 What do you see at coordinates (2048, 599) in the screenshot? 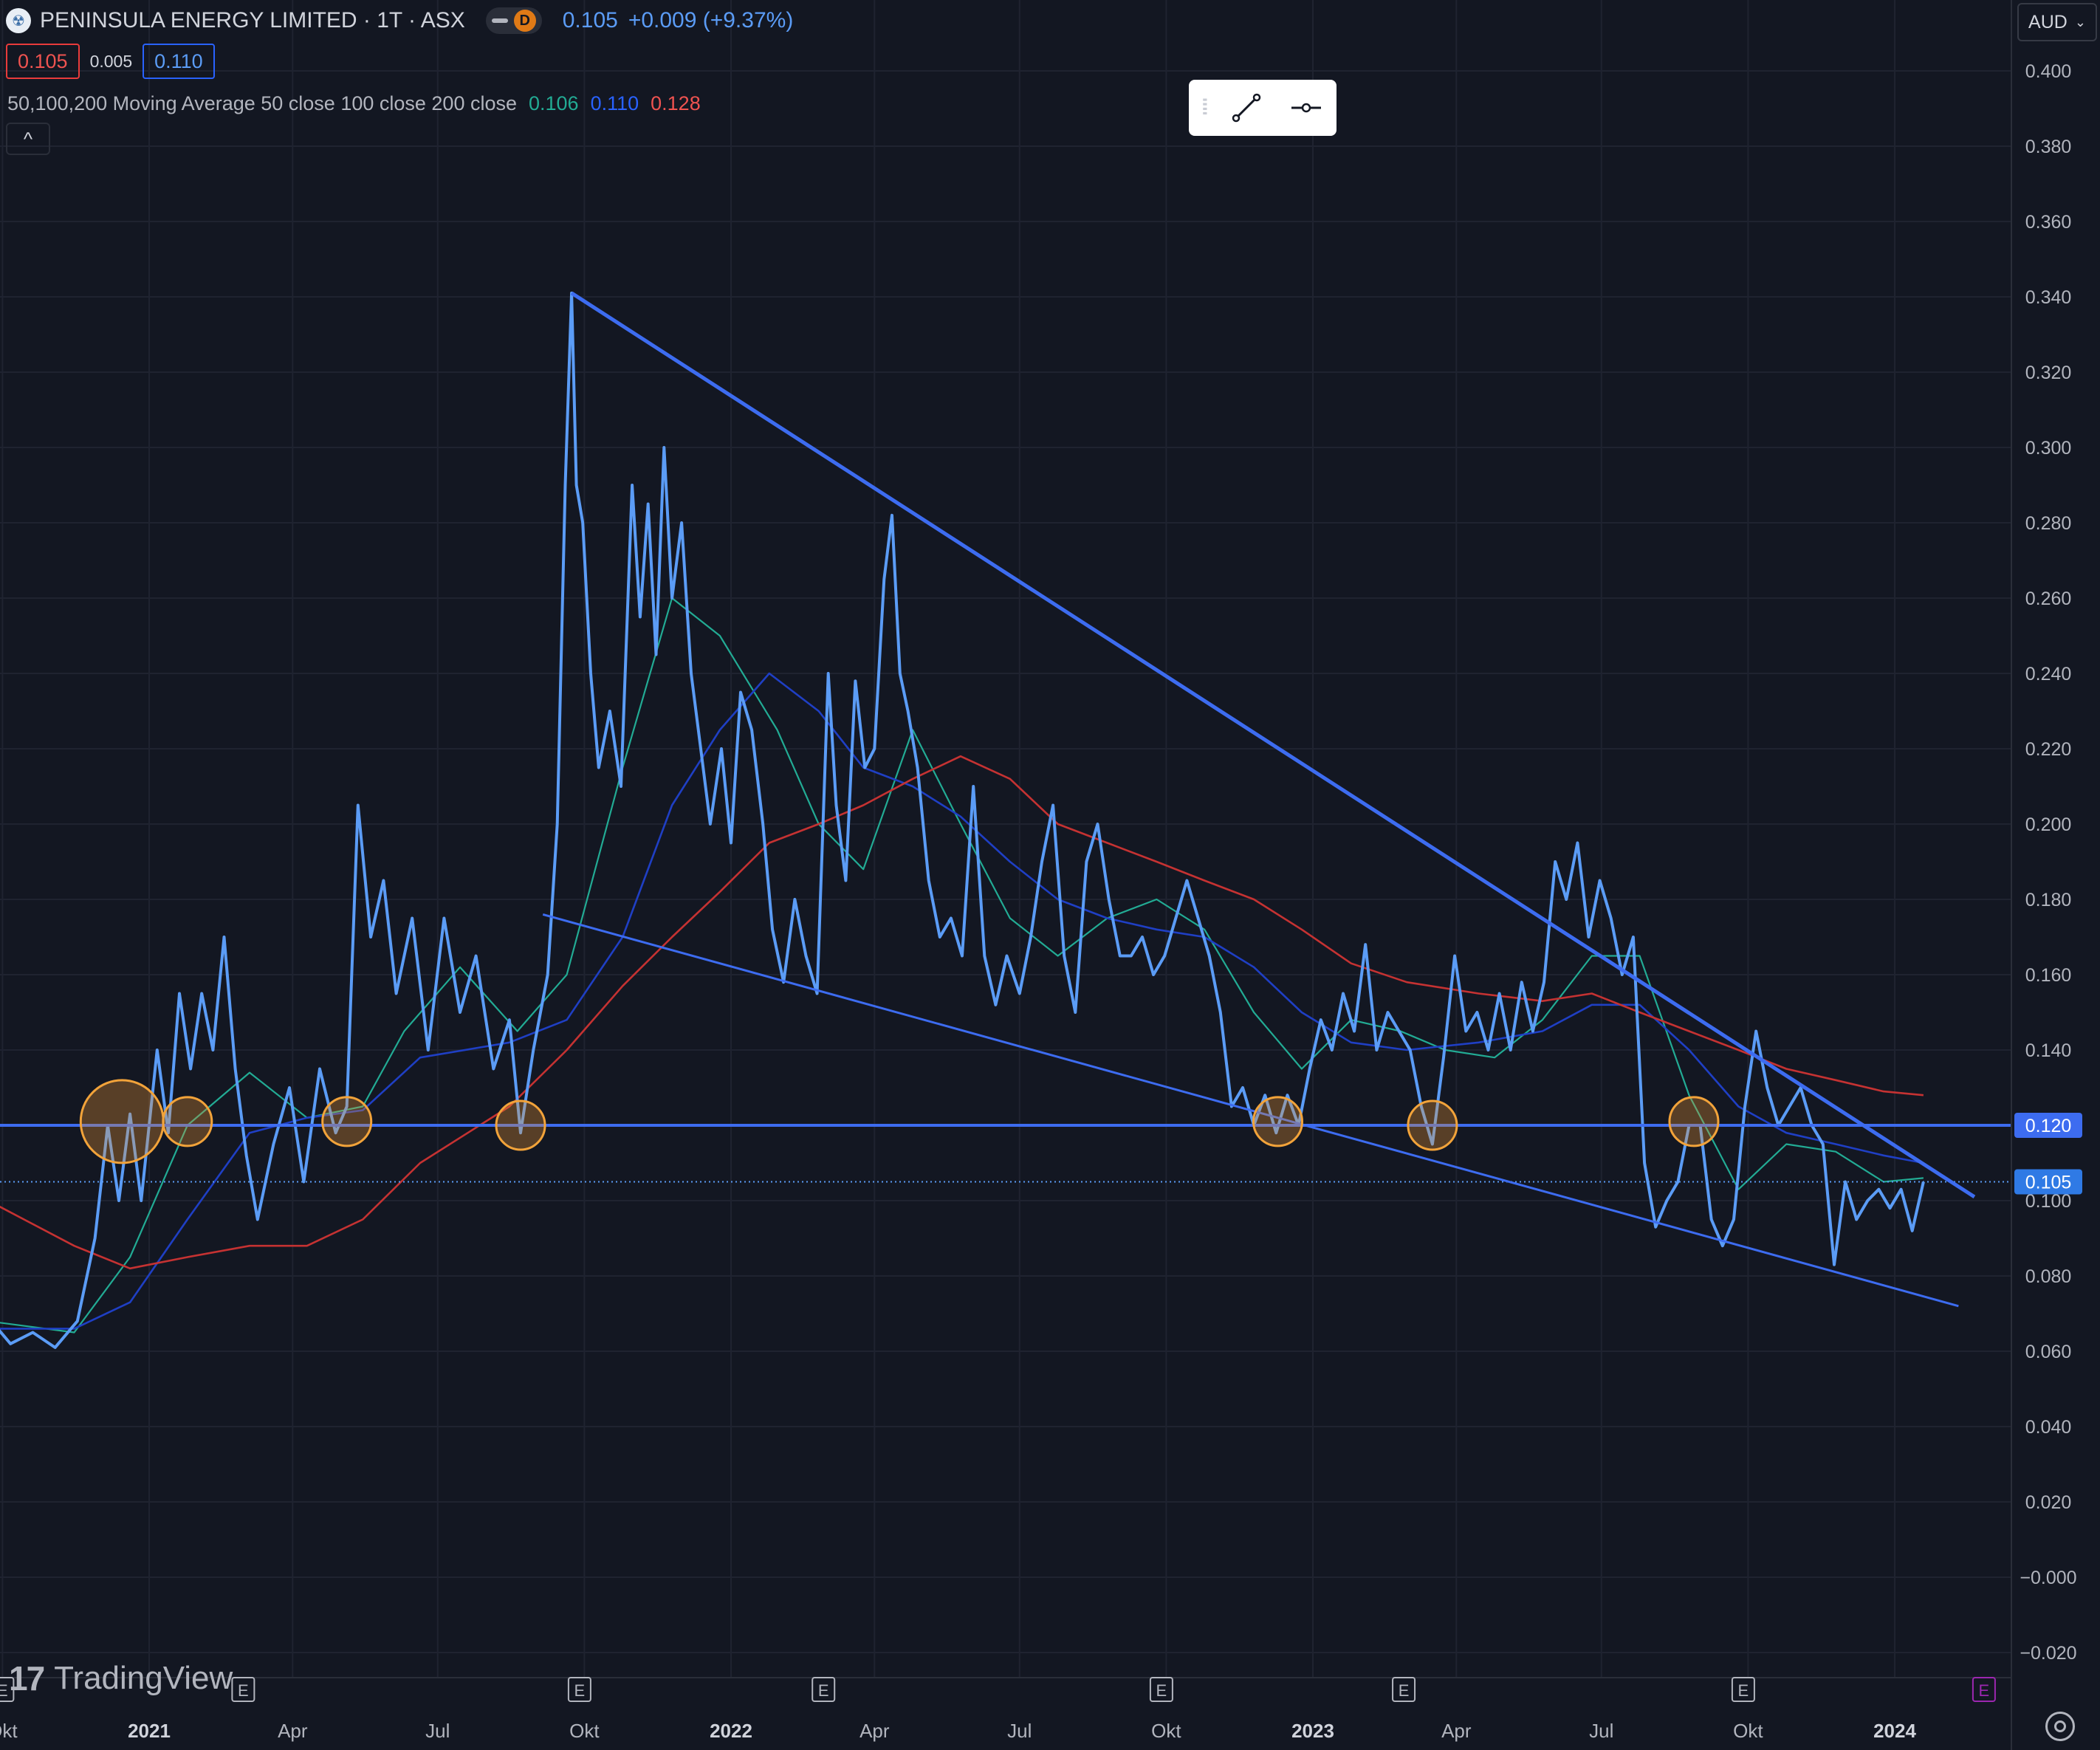
I see `y-tick-label: 0.260` at bounding box center [2048, 599].